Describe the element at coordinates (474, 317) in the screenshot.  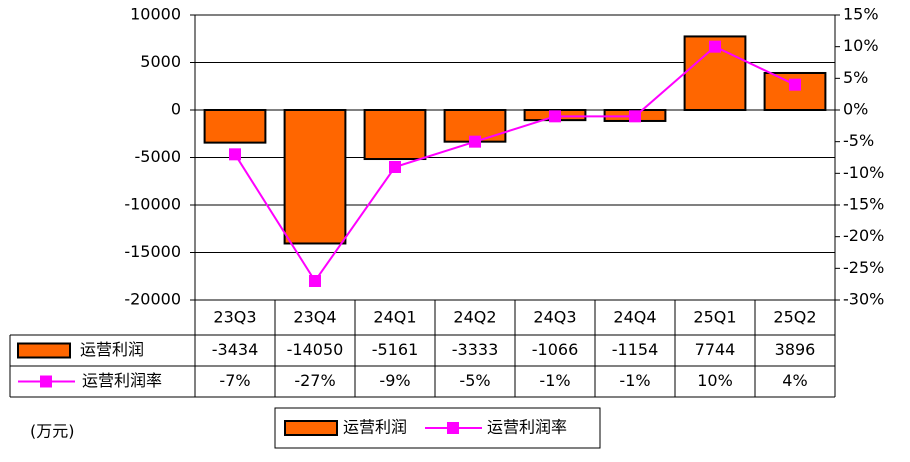
I see `x-tick-label: 24Q2` at that location.